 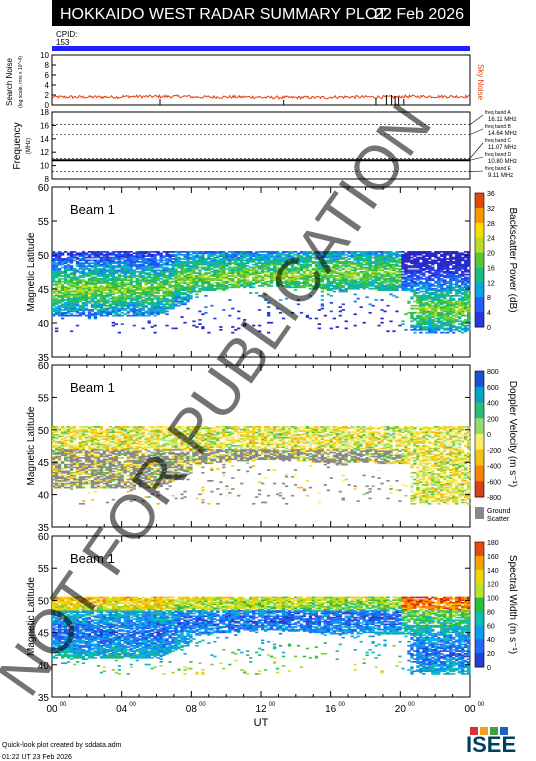 I want to click on freq-band-value: 11.07 MHz, so click(x=502, y=148).